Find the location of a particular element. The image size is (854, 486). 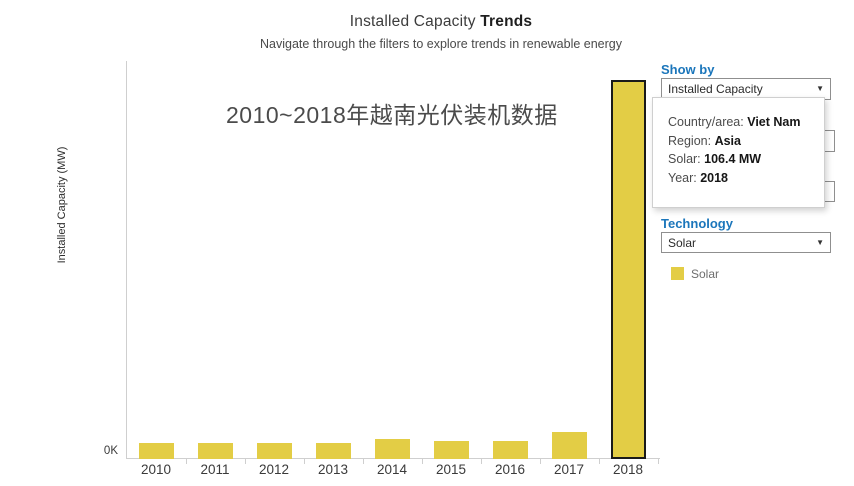

page-title: Installed Capacity Trends is located at coordinates (427, 22).